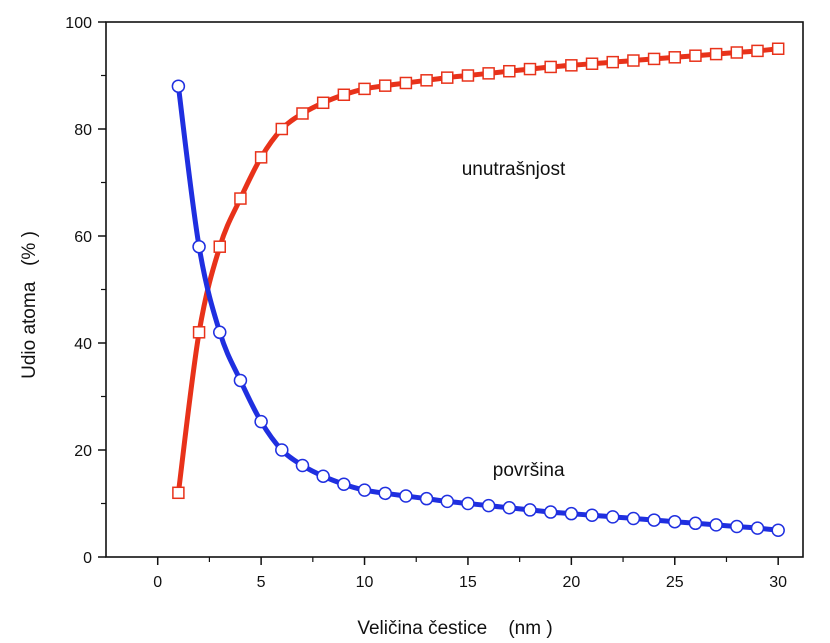 Image resolution: width=830 pixels, height=643 pixels. What do you see at coordinates (529, 470) in the screenshot?
I see `annotation-surface: površina` at bounding box center [529, 470].